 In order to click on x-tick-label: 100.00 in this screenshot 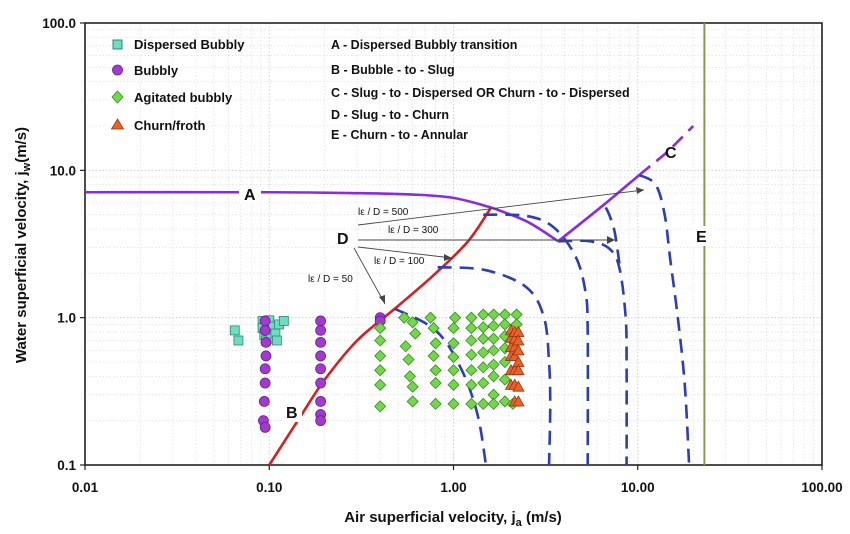, I will do `click(821, 487)`.